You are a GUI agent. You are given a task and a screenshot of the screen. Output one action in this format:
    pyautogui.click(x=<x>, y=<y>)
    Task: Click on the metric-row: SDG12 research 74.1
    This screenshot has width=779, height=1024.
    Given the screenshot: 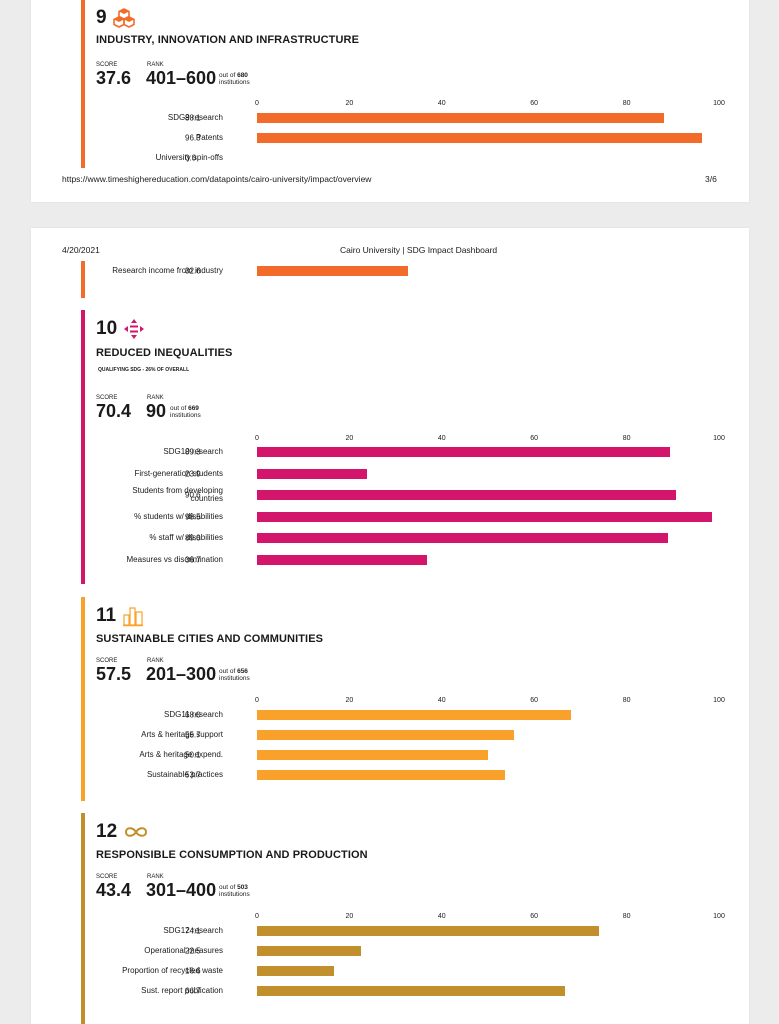 What is the action you would take?
    pyautogui.click(x=421, y=931)
    